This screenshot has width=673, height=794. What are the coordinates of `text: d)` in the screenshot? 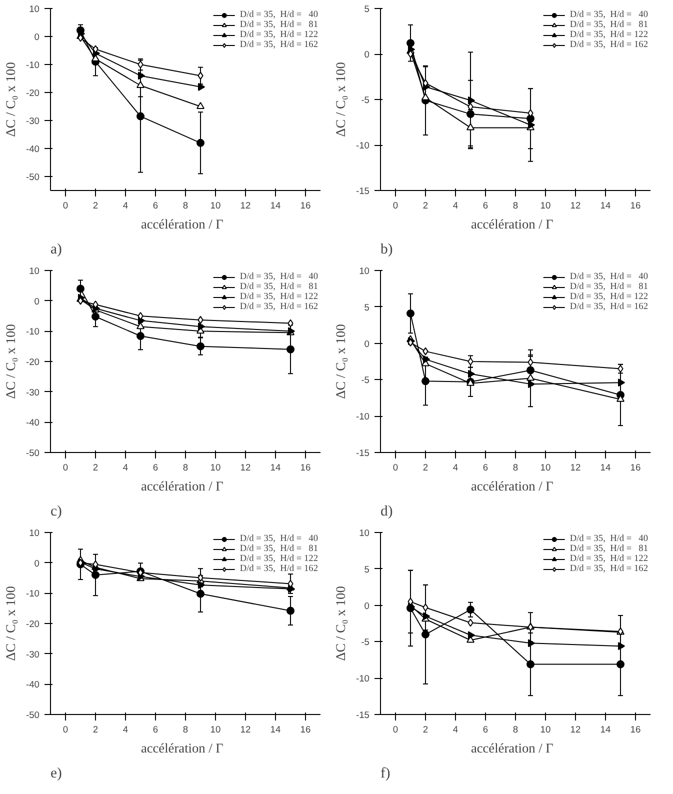 It's located at (386, 512).